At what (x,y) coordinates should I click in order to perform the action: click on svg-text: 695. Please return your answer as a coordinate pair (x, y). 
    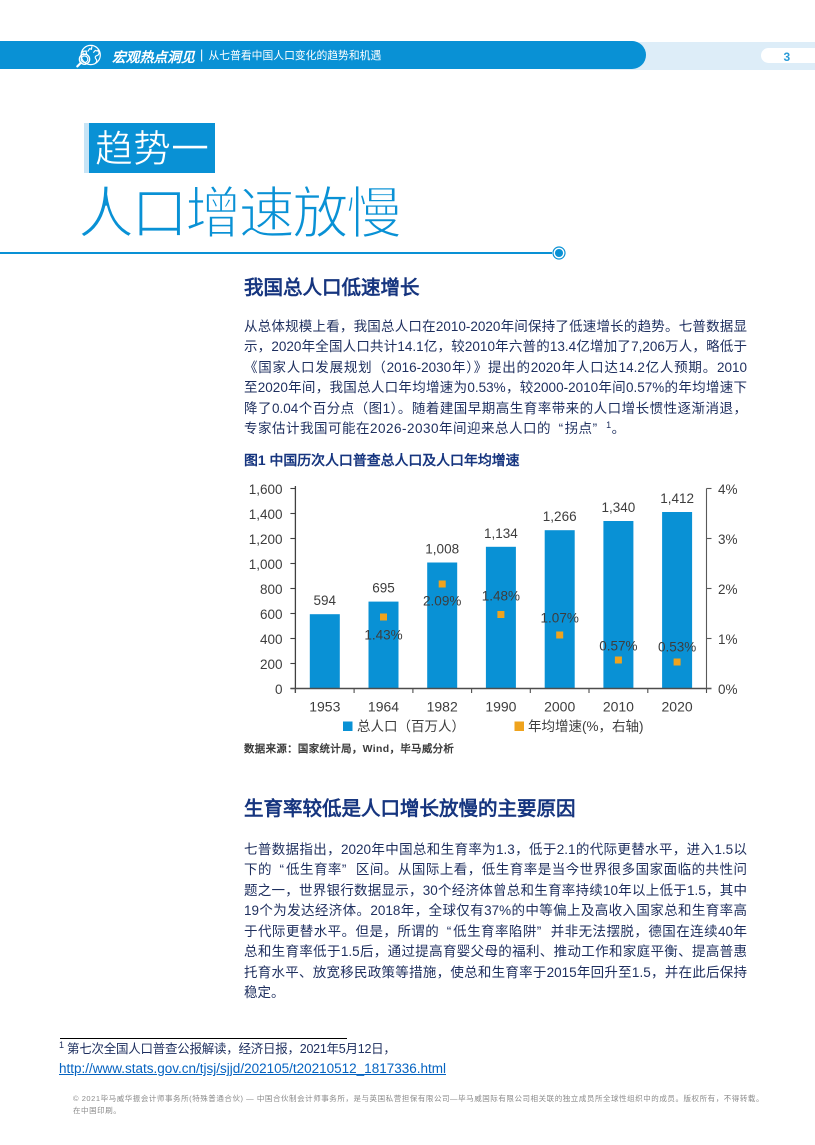
    Looking at the image, I should click on (383, 588).